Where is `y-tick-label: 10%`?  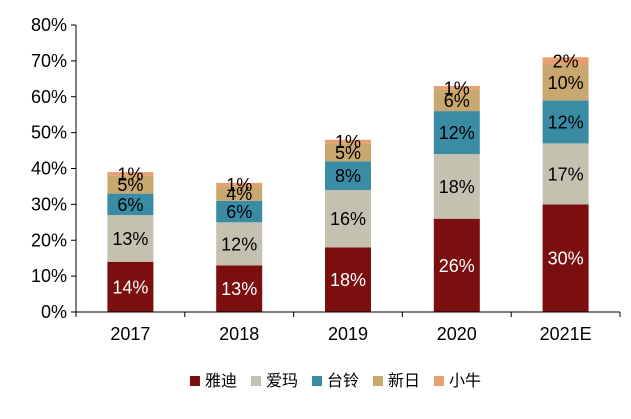
y-tick-label: 10% is located at coordinates (49, 276).